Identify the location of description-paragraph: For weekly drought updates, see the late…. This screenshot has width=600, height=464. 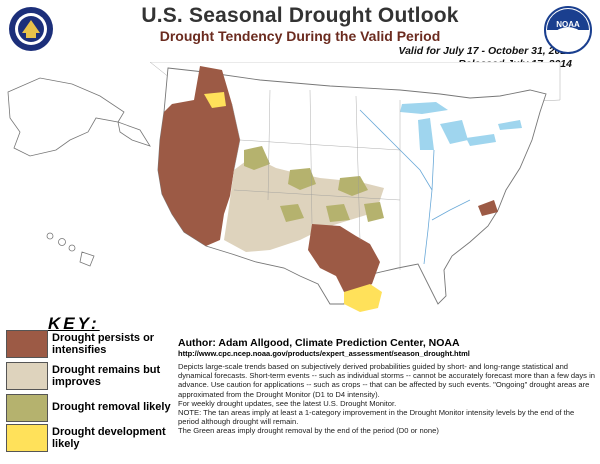
(287, 403).